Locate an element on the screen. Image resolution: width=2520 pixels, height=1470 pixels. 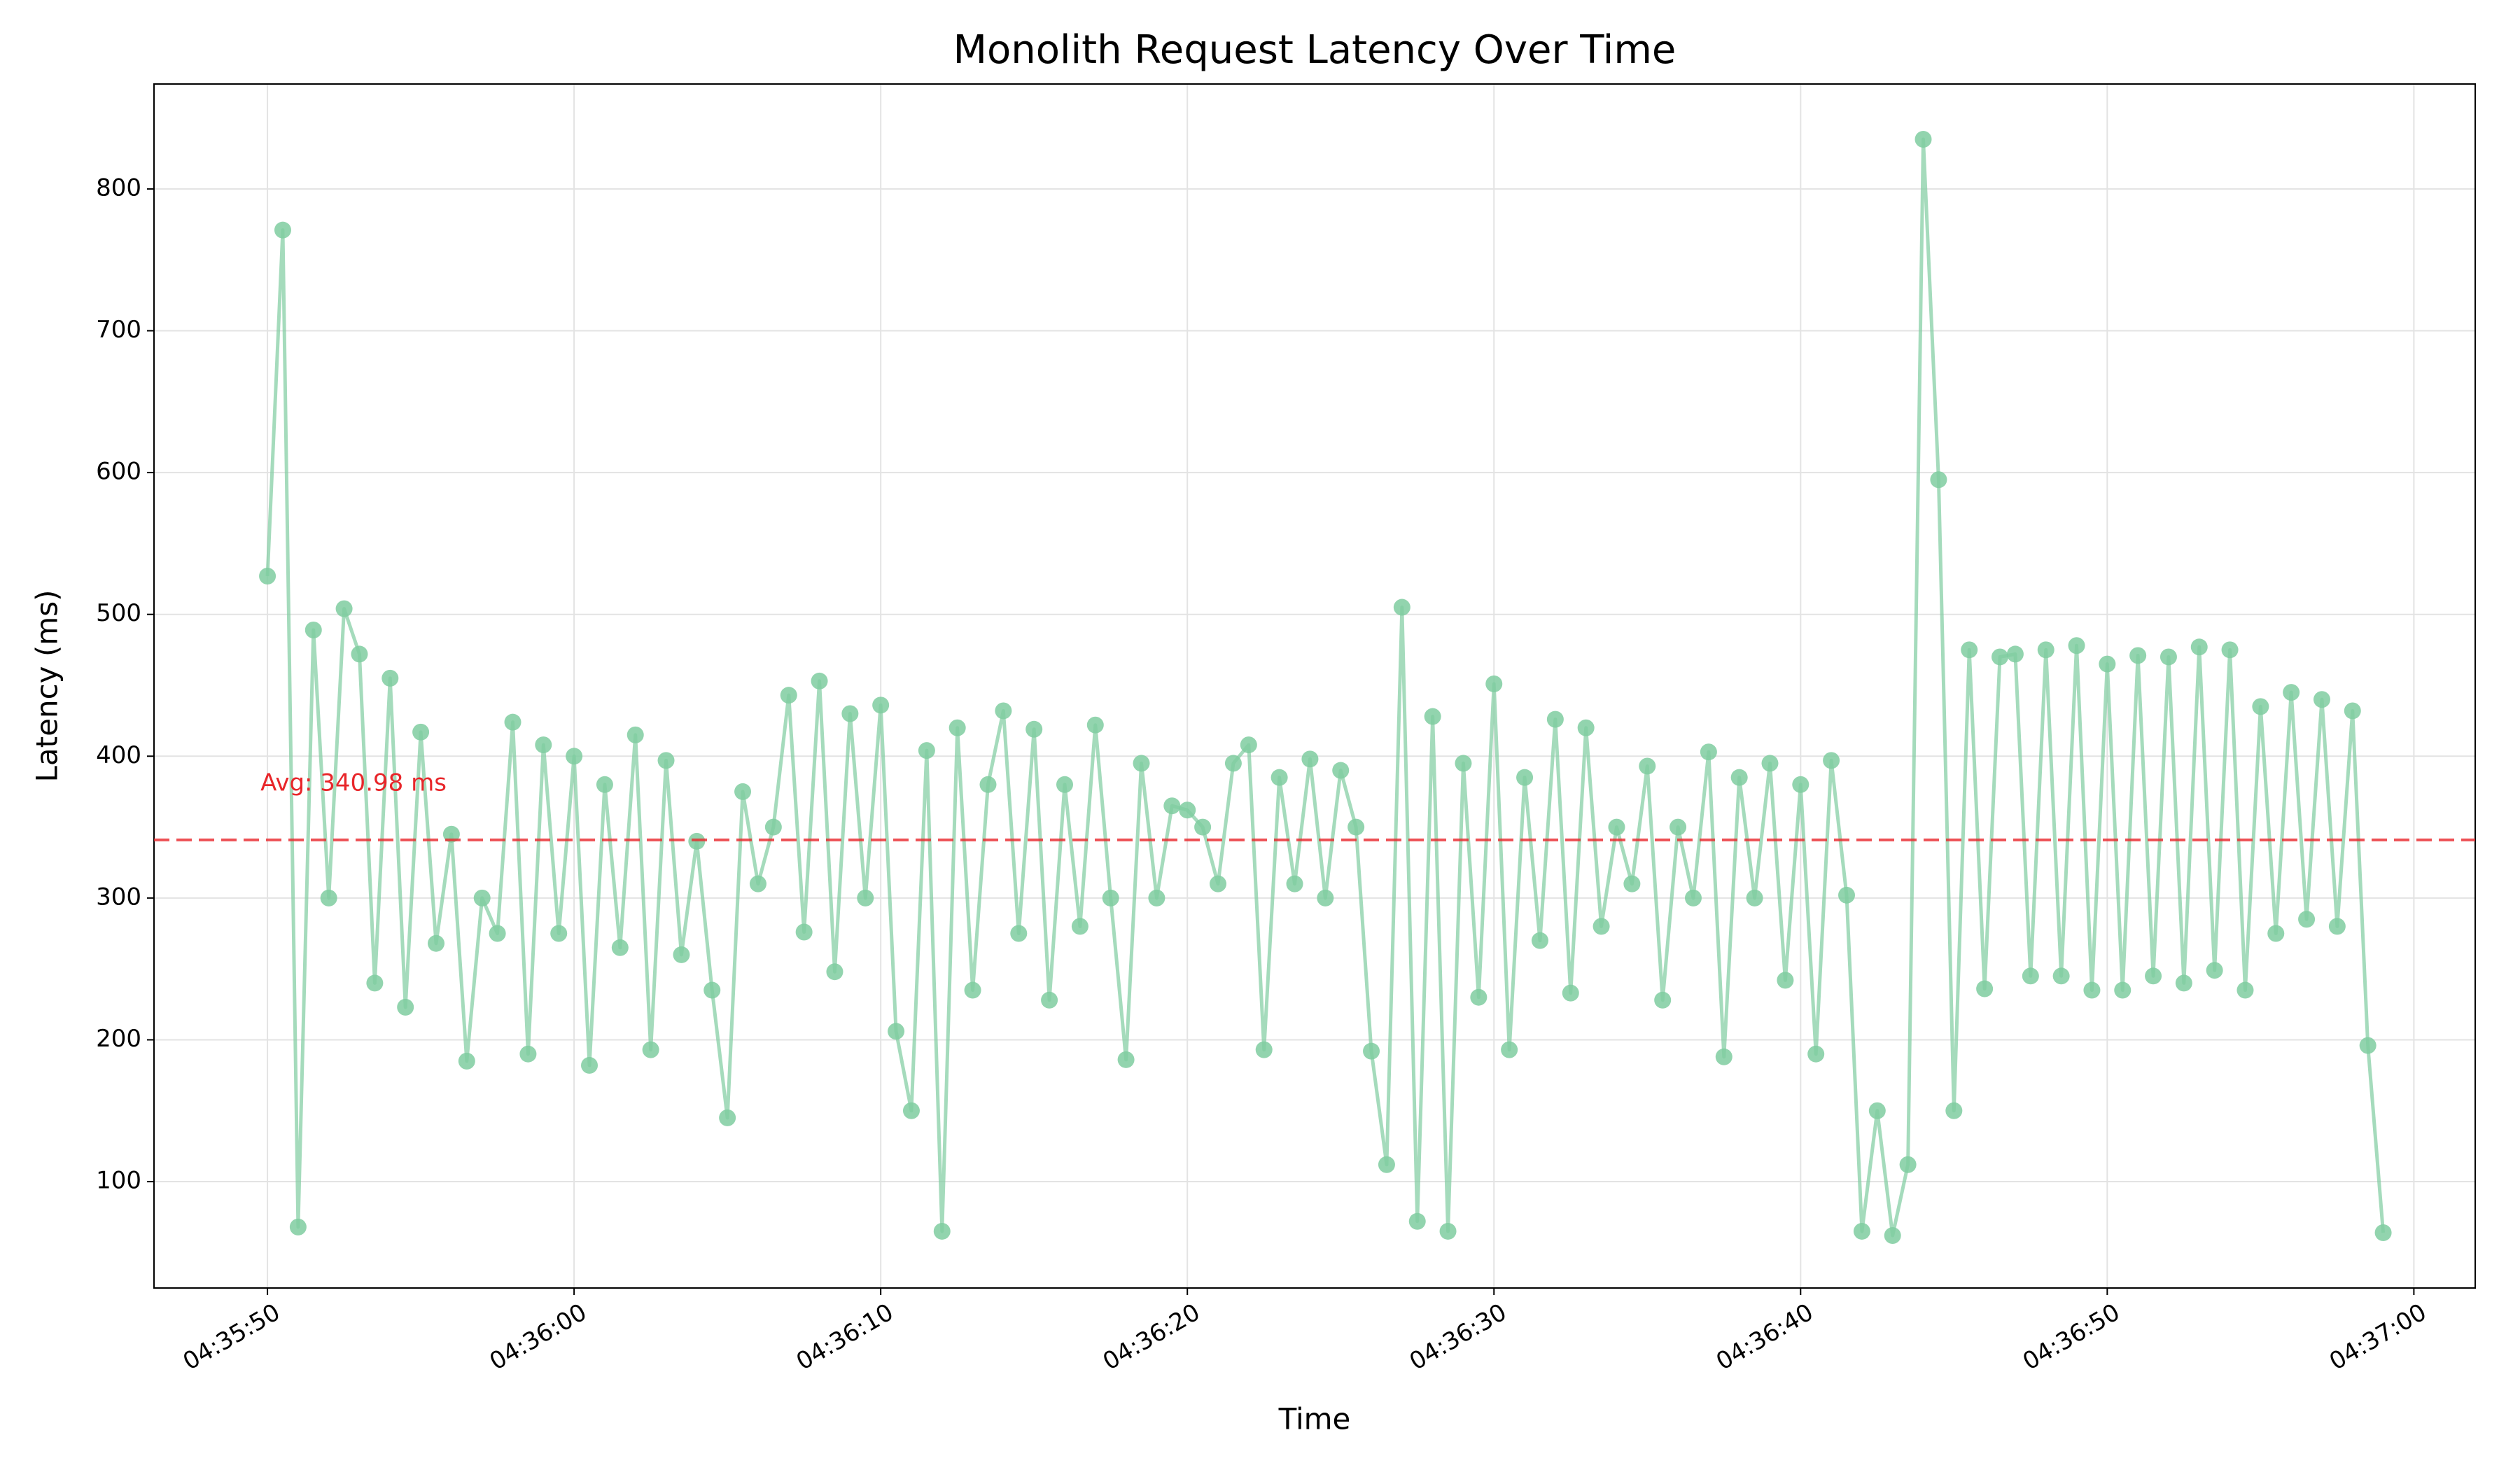
y-tick-label: 600 is located at coordinates (118, 472).